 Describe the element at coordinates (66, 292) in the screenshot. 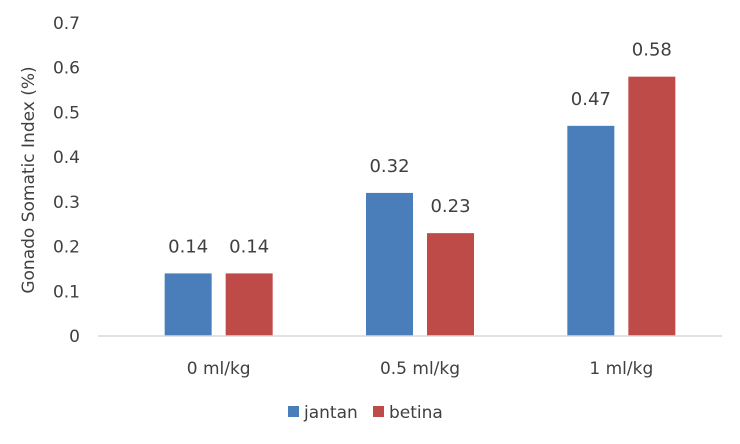

I see `y-tick-label: 0.1` at that location.